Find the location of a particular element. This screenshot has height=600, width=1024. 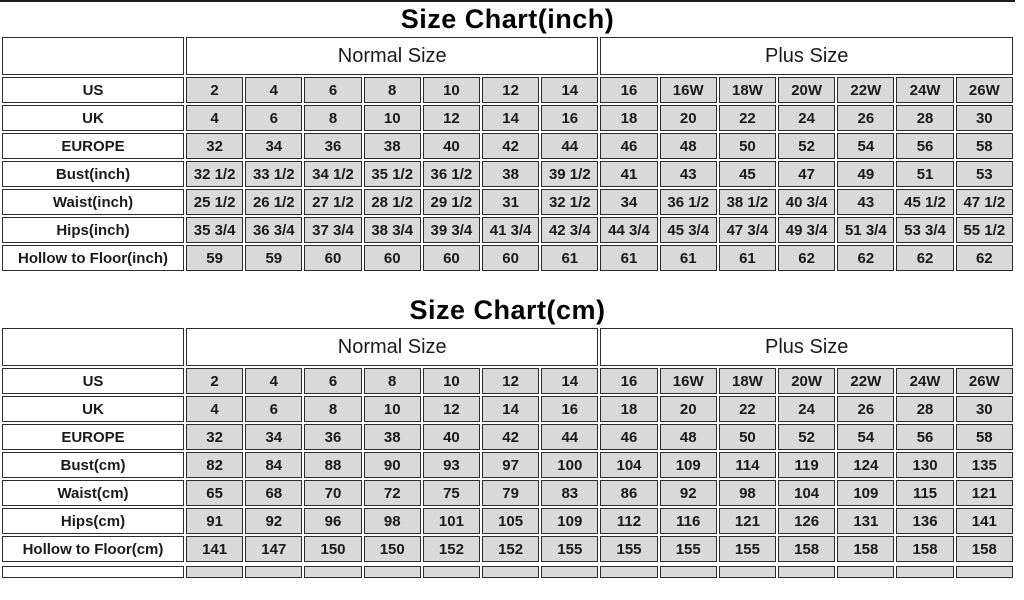

size-cell: 47 1/2 is located at coordinates (984, 202).